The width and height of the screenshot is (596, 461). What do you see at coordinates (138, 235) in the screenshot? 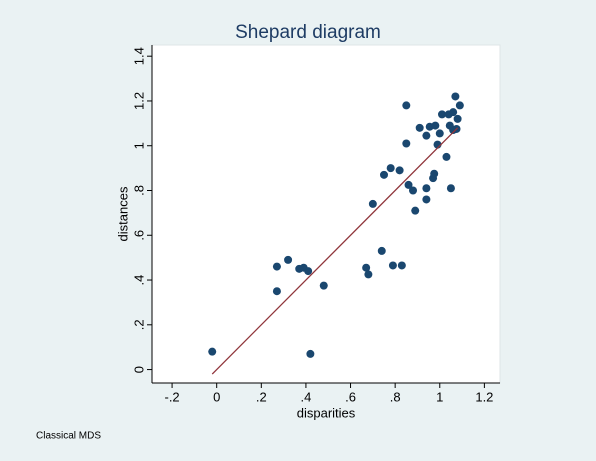
I see `y-tick-label: .6` at bounding box center [138, 235].